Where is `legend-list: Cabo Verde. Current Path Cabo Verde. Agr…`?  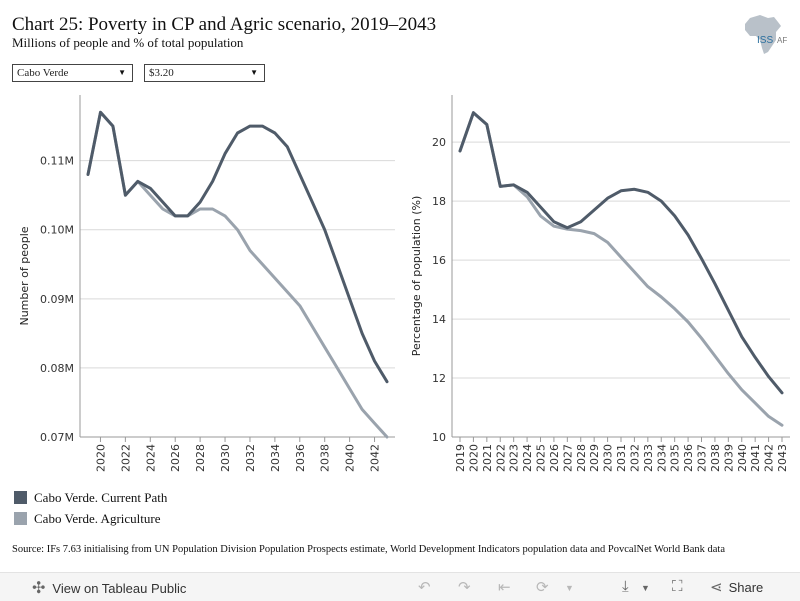 legend-list: Cabo Verde. Current Path Cabo Verde. Agr… is located at coordinates (90, 507).